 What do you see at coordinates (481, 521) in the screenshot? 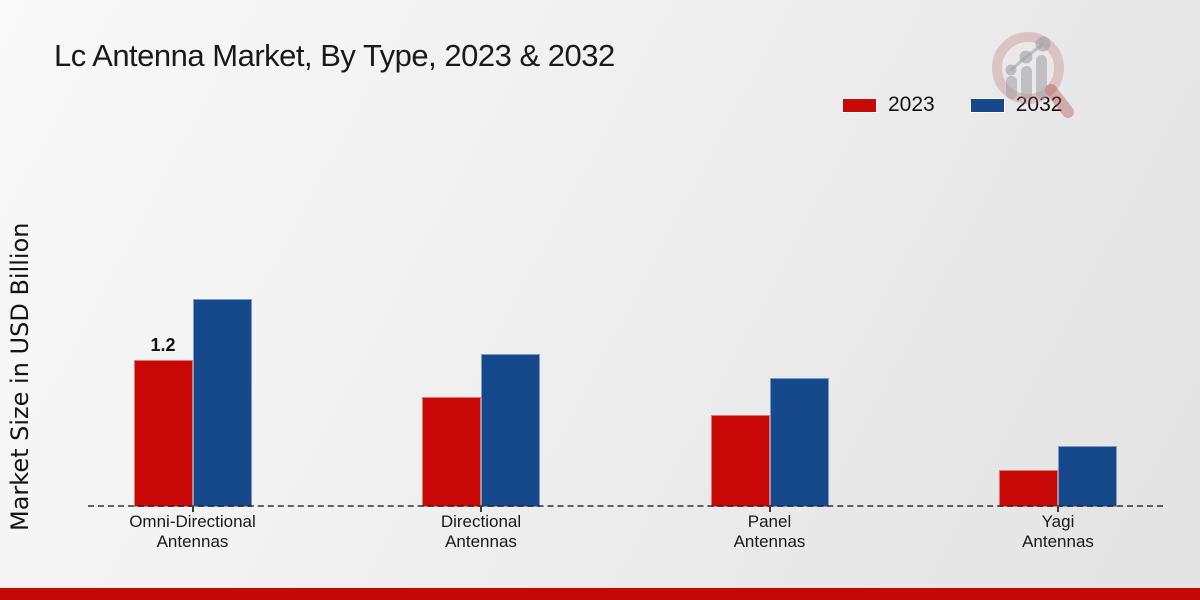
I see `category-label-line: Directional` at bounding box center [481, 521].